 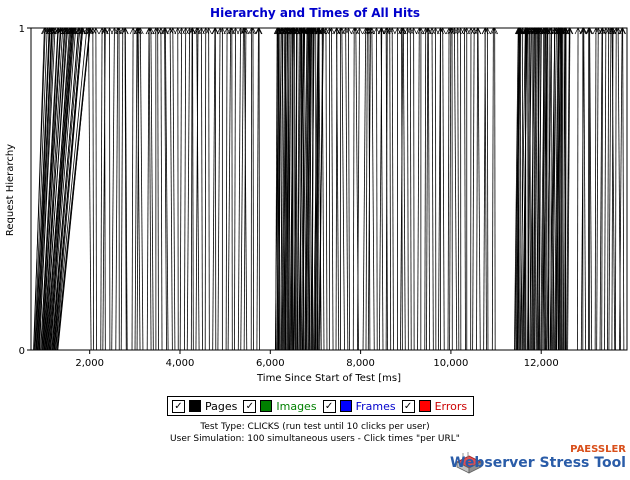 I want to click on legend-item-errors: ✓ Errors, so click(x=434, y=406).